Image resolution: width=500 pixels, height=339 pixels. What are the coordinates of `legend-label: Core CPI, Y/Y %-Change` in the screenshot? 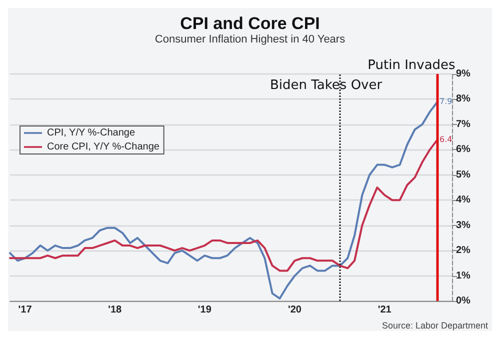 It's located at (103, 147).